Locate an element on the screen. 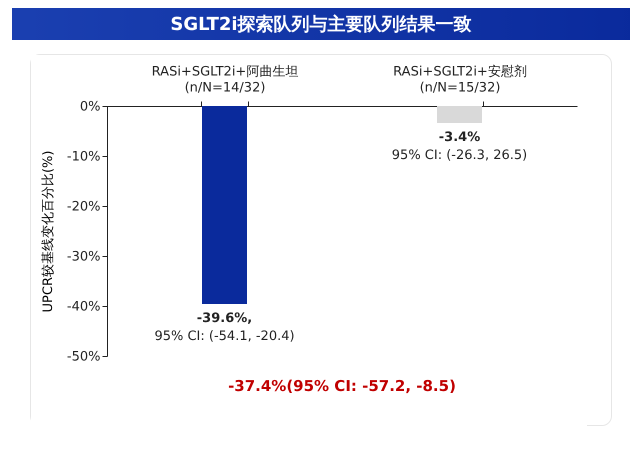 The height and width of the screenshot is (449, 642). y-tick-label: -20% is located at coordinates (83, 207).